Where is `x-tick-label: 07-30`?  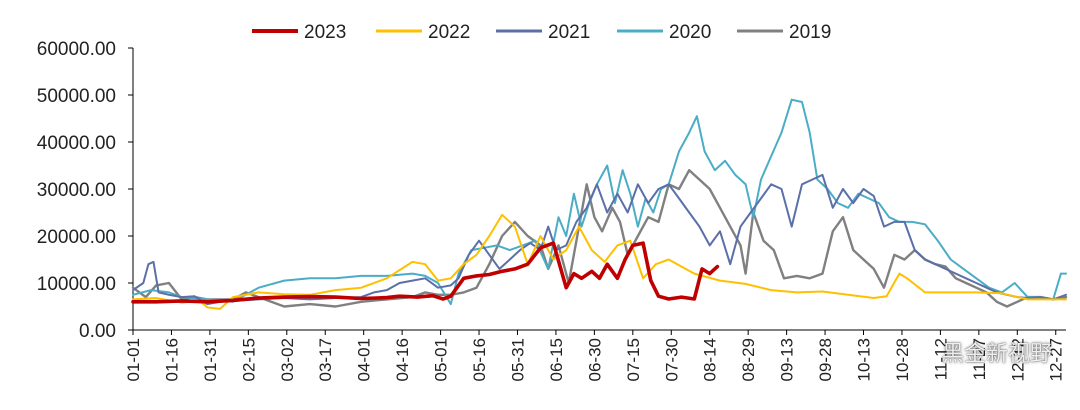 x-tick-label: 07-30 is located at coordinates (671, 359).